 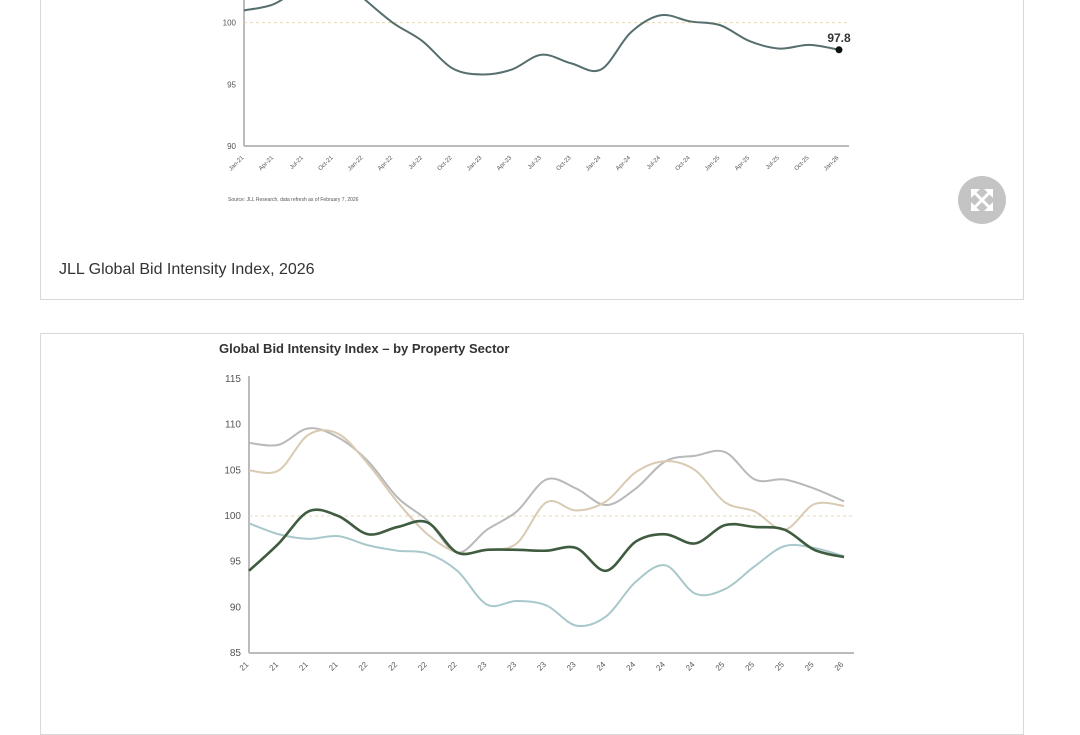 I want to click on x-tick-label: Apr-22, so click(x=385, y=163).